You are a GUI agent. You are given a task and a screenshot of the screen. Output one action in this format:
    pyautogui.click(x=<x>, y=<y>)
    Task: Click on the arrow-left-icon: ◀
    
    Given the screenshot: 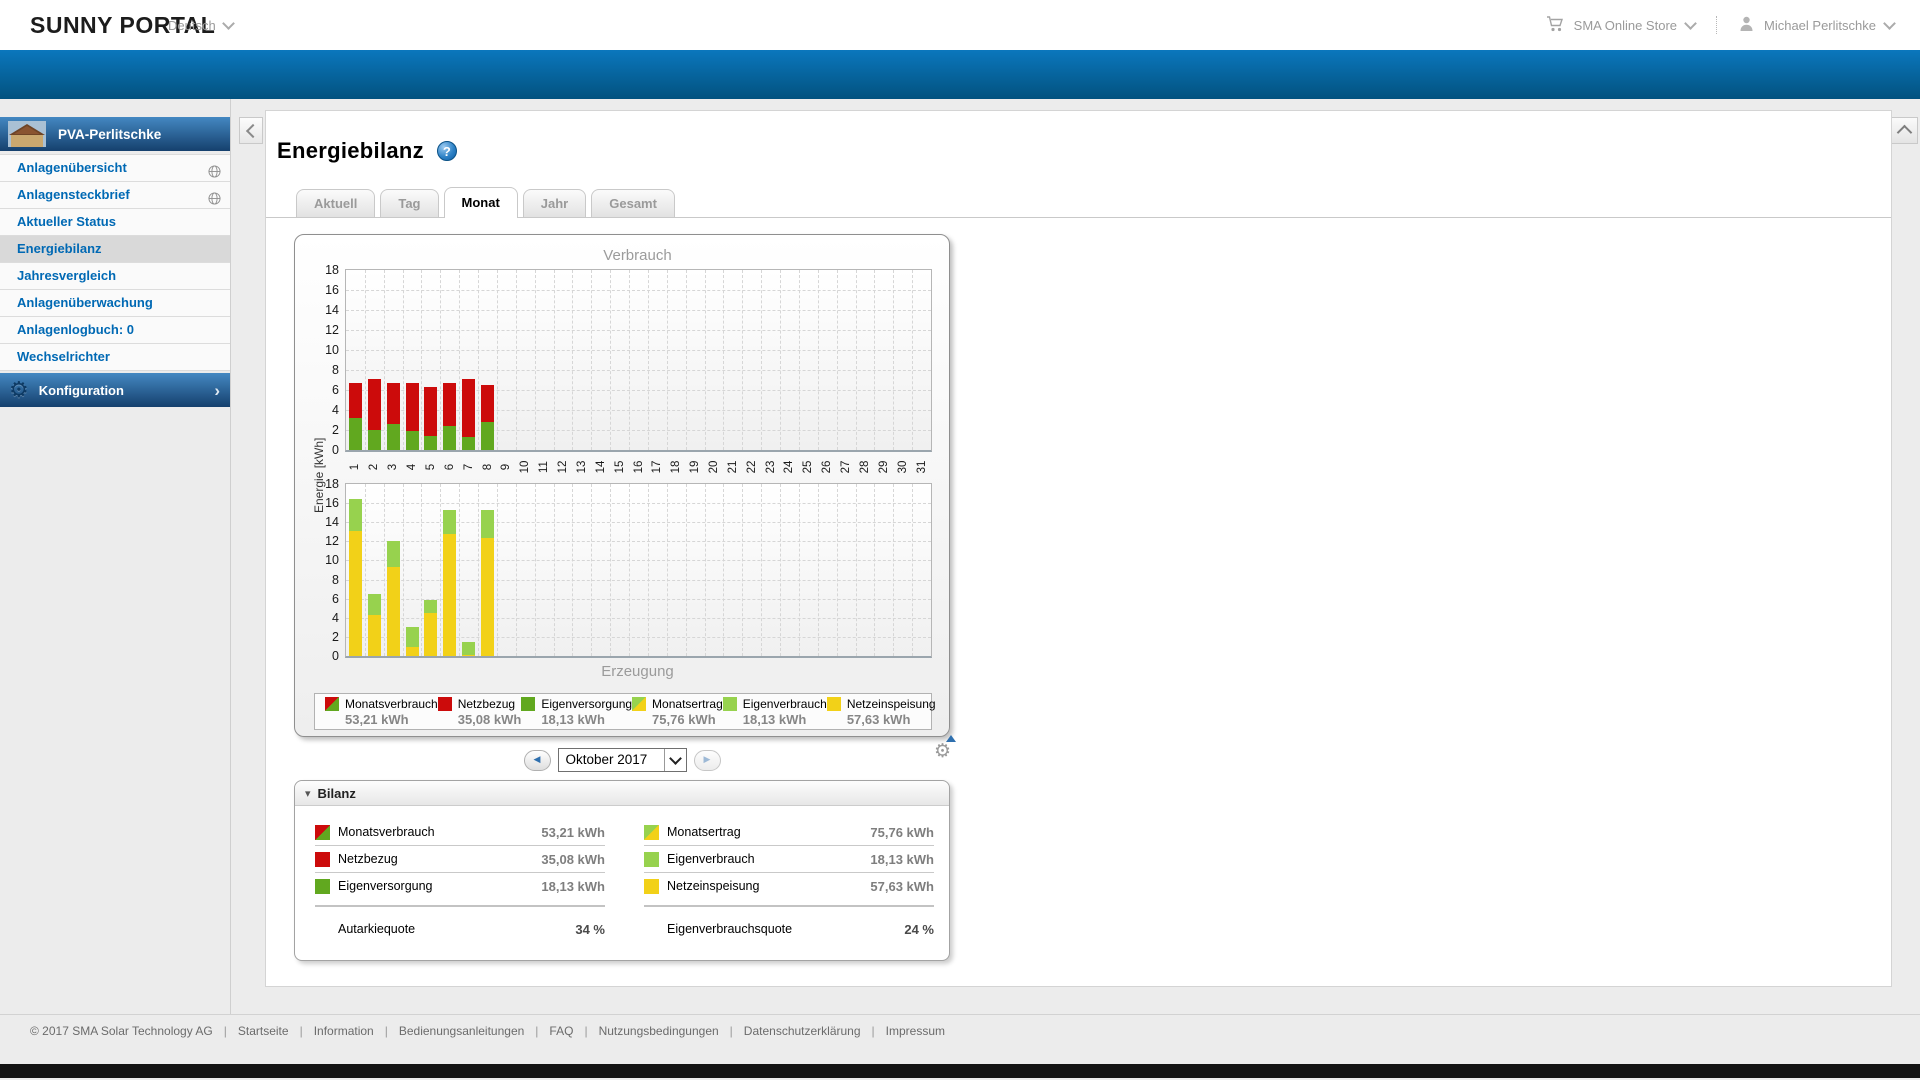 What is the action you would take?
    pyautogui.click(x=537, y=759)
    